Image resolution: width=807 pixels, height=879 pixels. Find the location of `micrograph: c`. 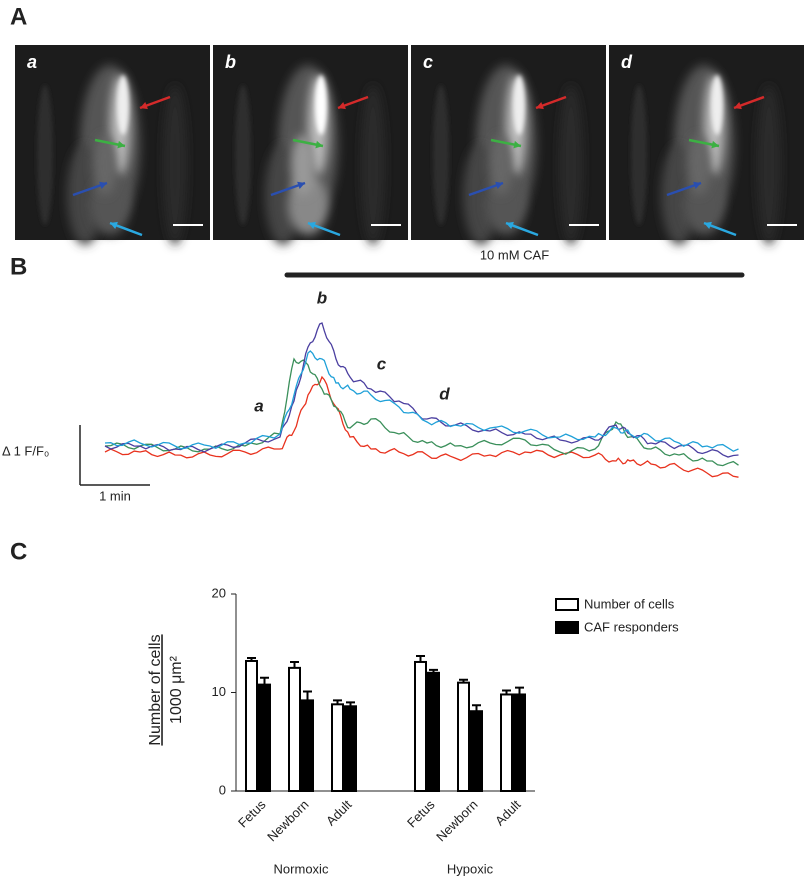

micrograph: c is located at coordinates (508, 145).